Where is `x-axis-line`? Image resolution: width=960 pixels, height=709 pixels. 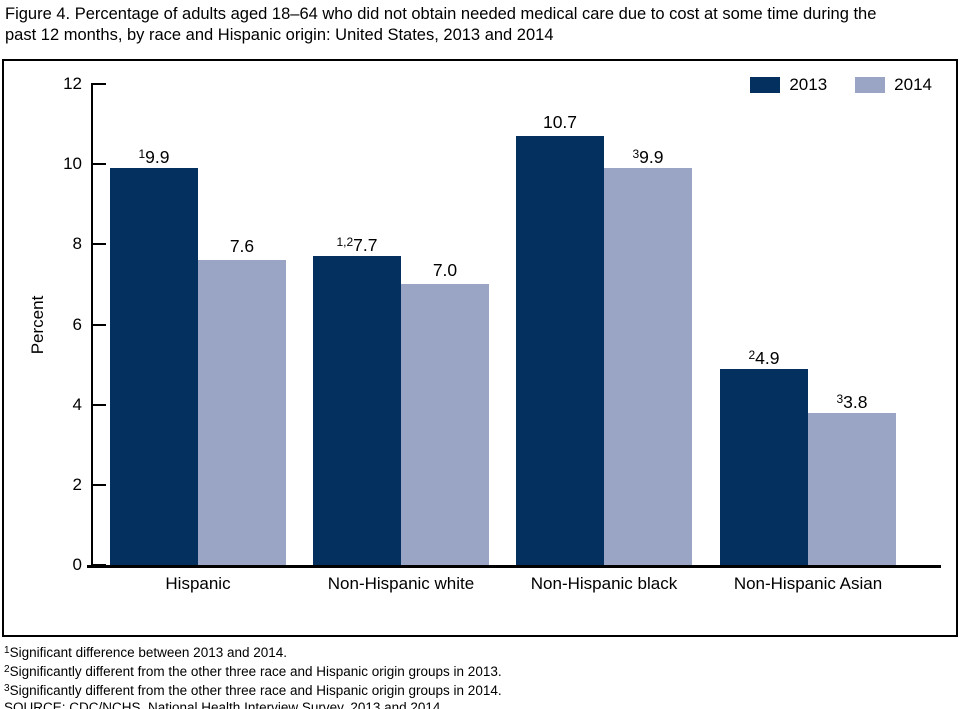 x-axis-line is located at coordinates (514, 566).